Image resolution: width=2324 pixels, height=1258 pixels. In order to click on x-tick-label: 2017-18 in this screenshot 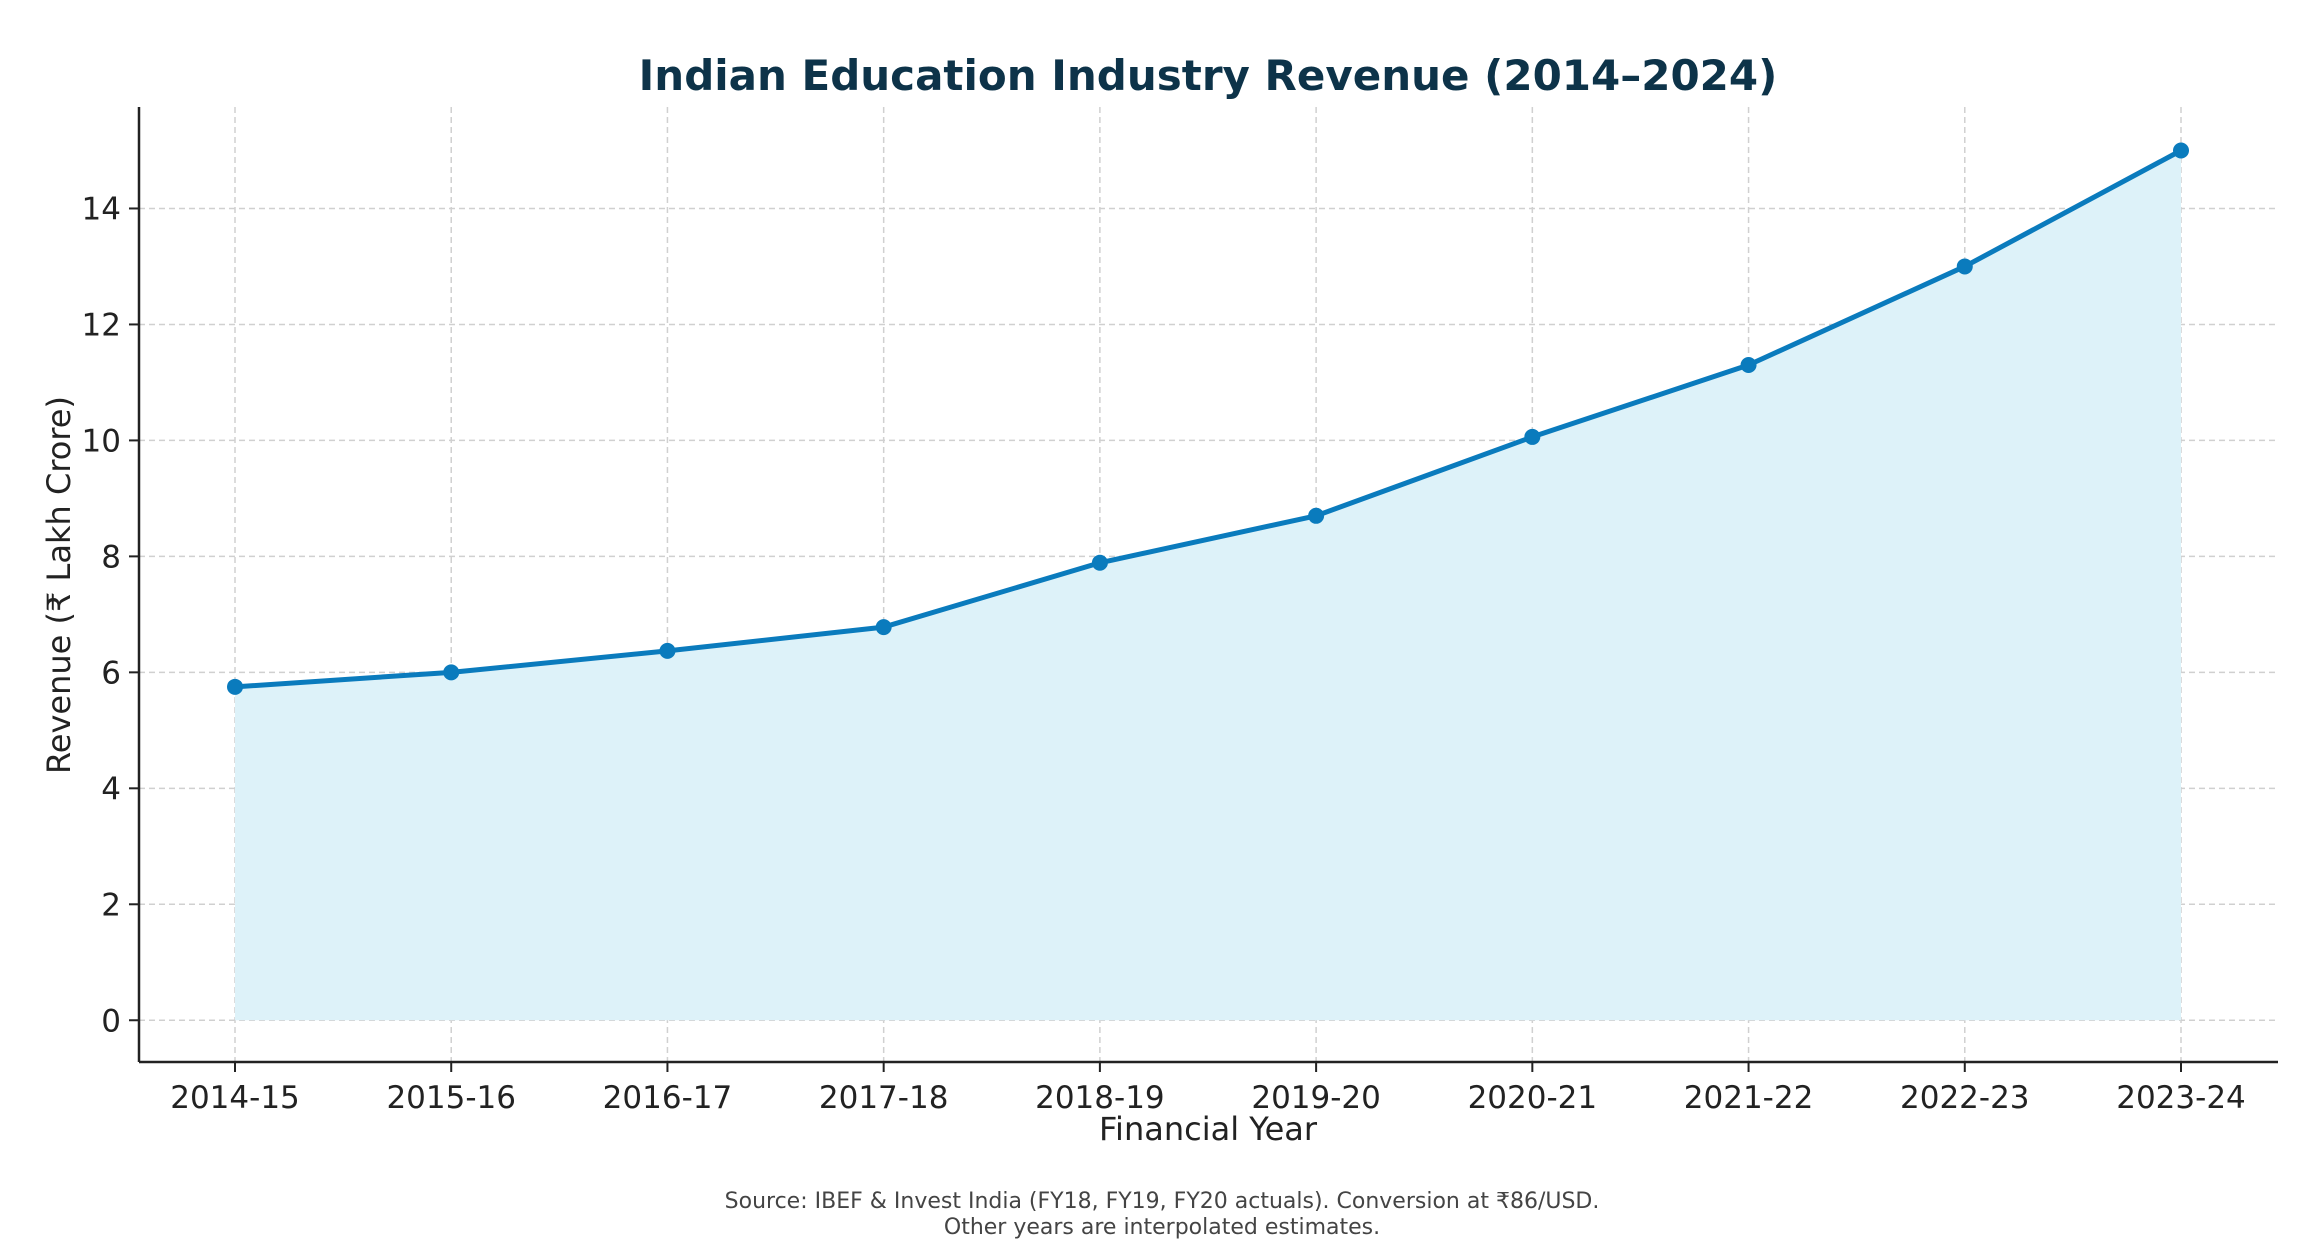, I will do `click(884, 1098)`.